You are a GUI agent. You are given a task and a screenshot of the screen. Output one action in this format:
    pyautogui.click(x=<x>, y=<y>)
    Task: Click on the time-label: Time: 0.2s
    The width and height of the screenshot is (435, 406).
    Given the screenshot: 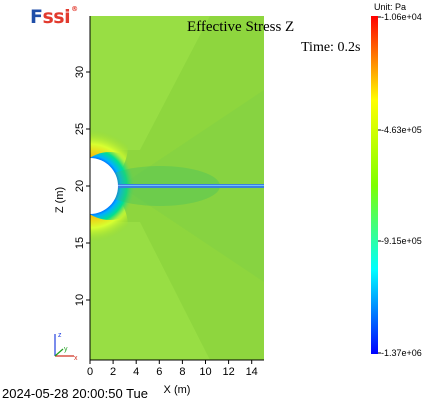 What is the action you would take?
    pyautogui.click(x=331, y=47)
    